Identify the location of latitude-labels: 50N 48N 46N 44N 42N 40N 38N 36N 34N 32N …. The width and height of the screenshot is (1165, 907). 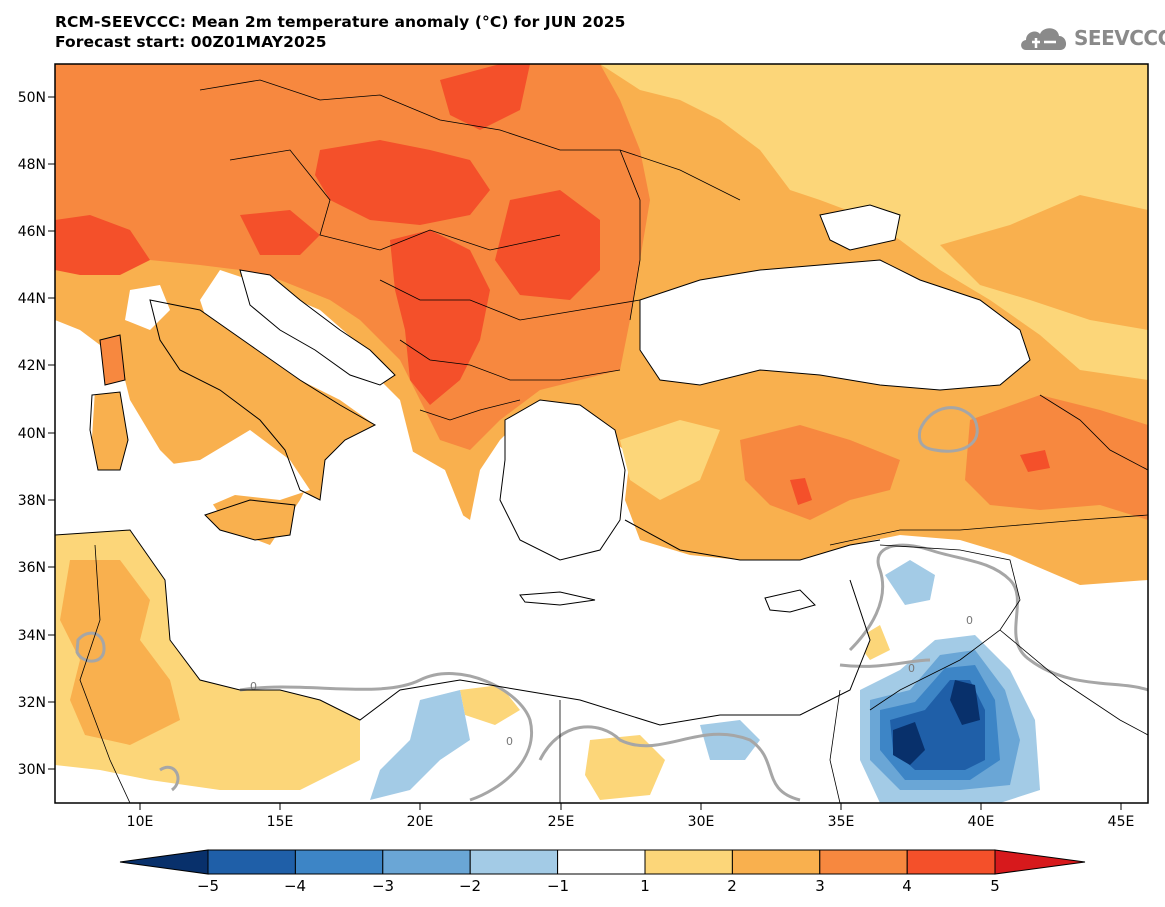
(32, 434).